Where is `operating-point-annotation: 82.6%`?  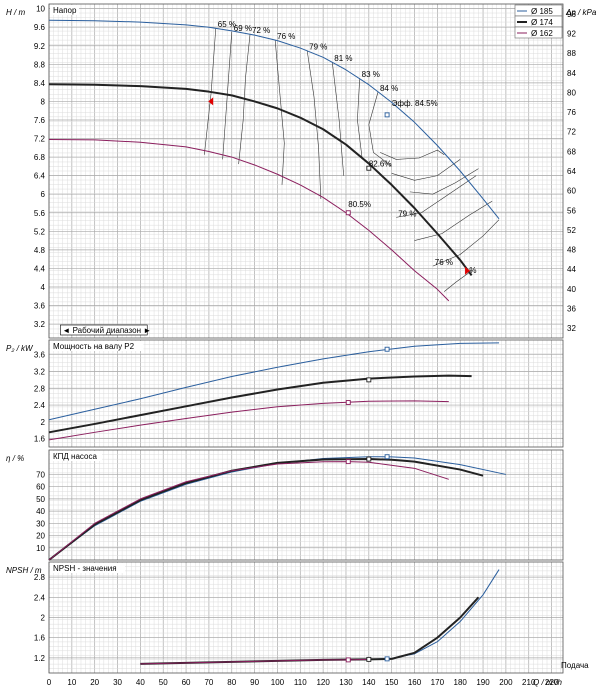
operating-point-annotation: 82.6% is located at coordinates (380, 163).